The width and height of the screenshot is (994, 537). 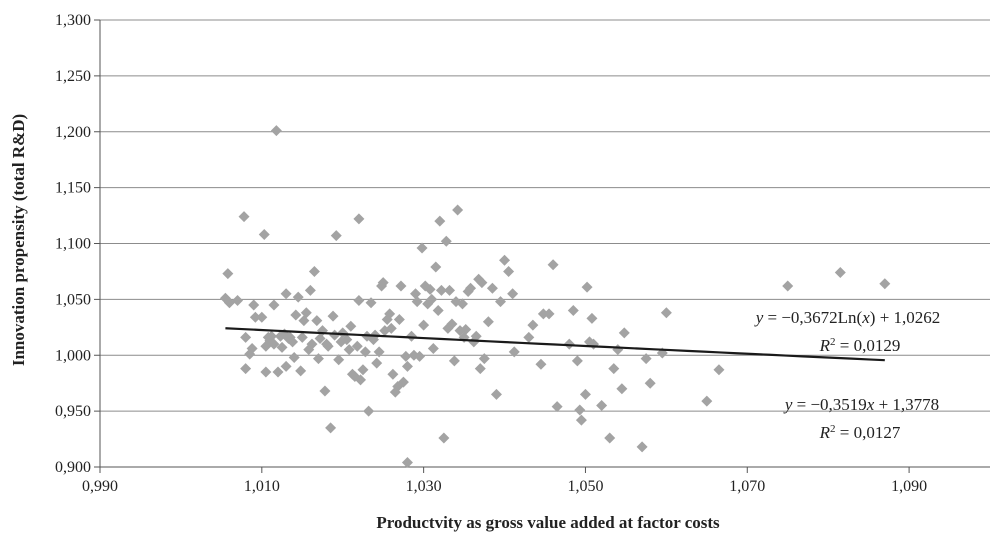 I want to click on trendline, so click(x=555, y=344).